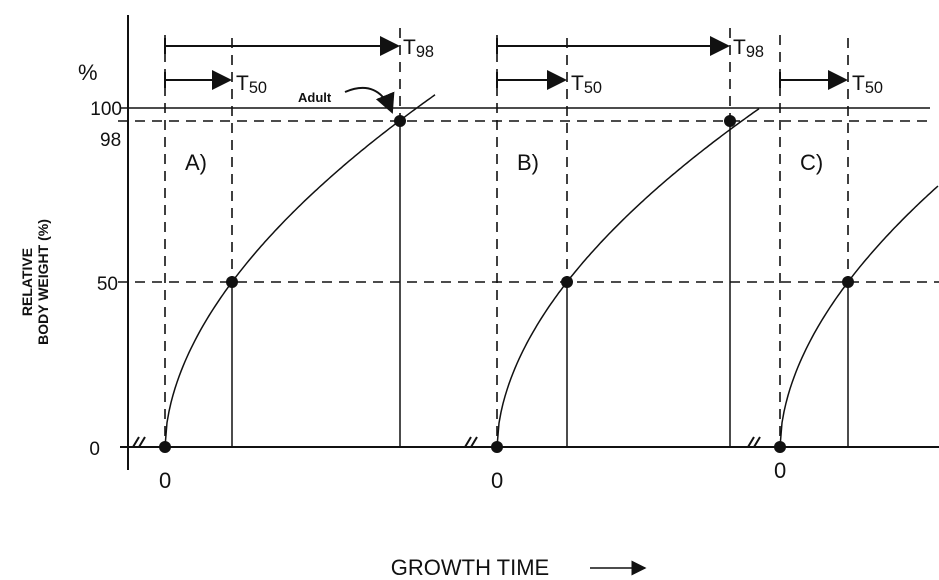  Describe the element at coordinates (110, 140) in the screenshot. I see `y-label: 98` at that location.